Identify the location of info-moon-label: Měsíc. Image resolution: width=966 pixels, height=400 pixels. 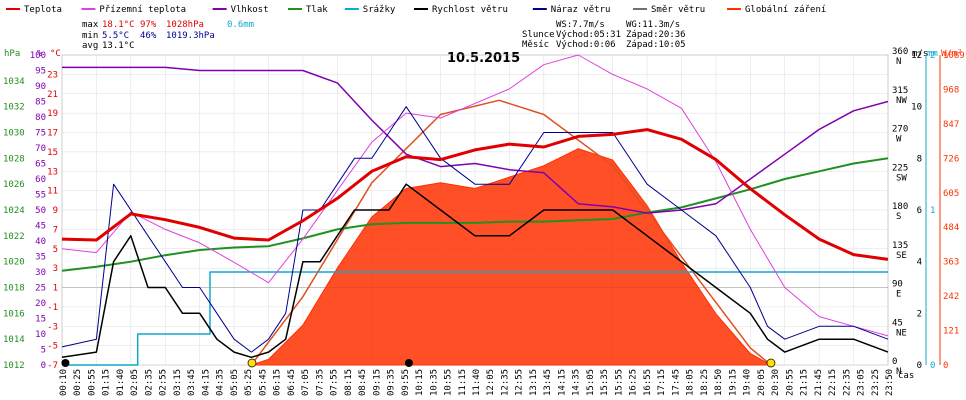
(535, 45).